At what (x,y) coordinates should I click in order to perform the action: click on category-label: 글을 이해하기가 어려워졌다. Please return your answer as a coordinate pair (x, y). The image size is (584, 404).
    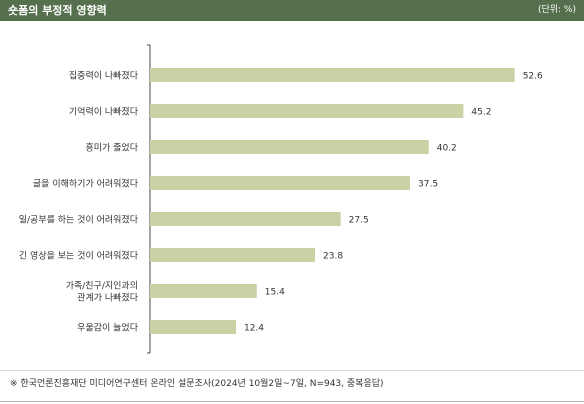
    Looking at the image, I should click on (86, 184).